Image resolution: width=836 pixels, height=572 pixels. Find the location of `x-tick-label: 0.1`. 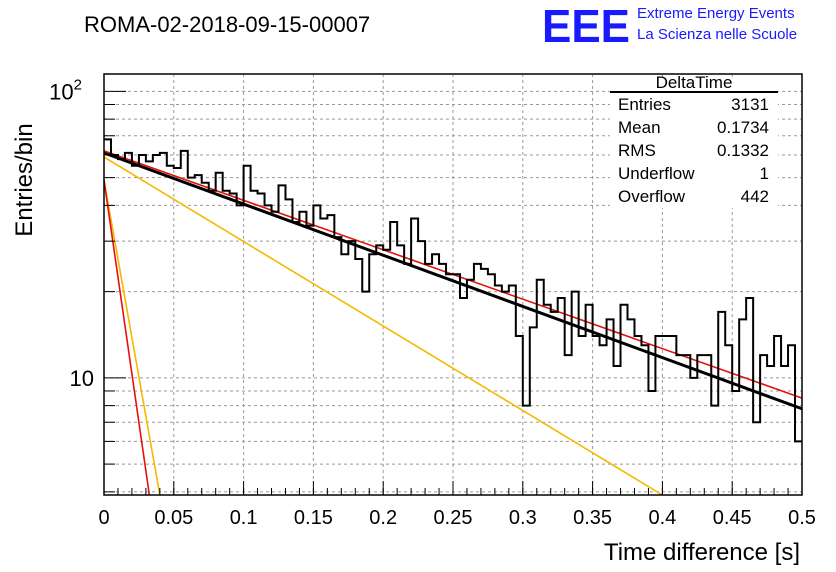

x-tick-label: 0.1 is located at coordinates (244, 518).